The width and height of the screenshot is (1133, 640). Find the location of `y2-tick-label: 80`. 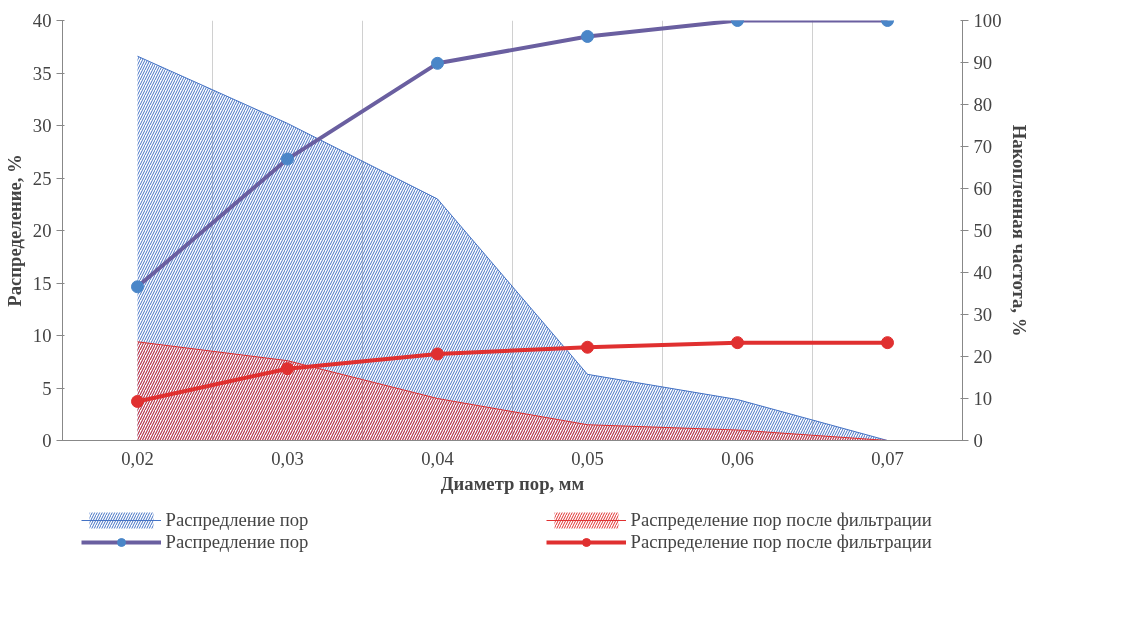

y2-tick-label: 80 is located at coordinates (983, 104).